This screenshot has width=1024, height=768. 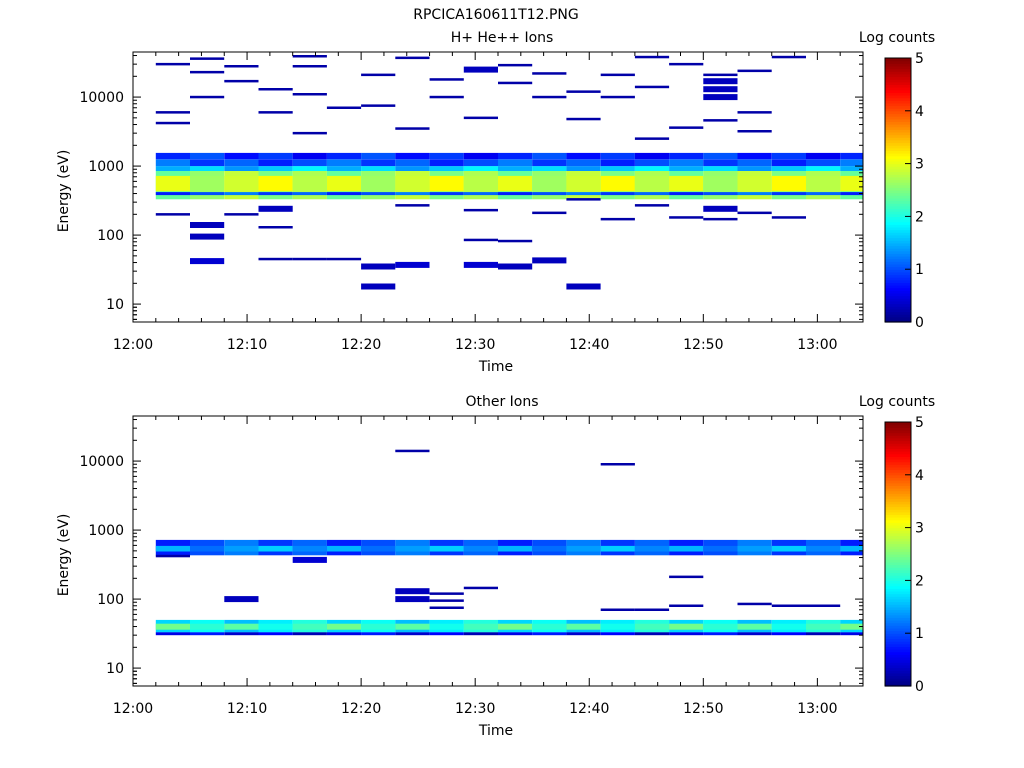 I want to click on x-tick-label: 12:00, so click(x=133, y=709).